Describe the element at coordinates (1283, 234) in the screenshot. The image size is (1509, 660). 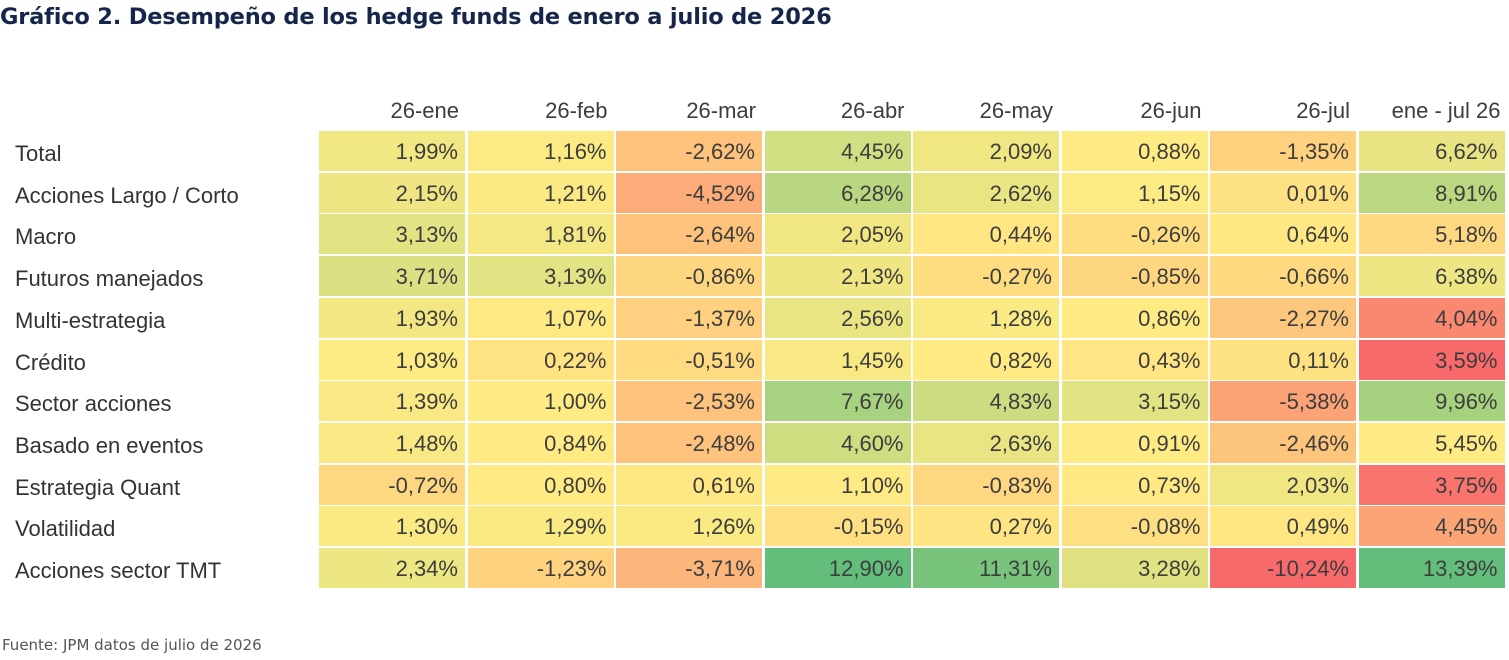
I see `heatmap-cell: 0,64%` at that location.